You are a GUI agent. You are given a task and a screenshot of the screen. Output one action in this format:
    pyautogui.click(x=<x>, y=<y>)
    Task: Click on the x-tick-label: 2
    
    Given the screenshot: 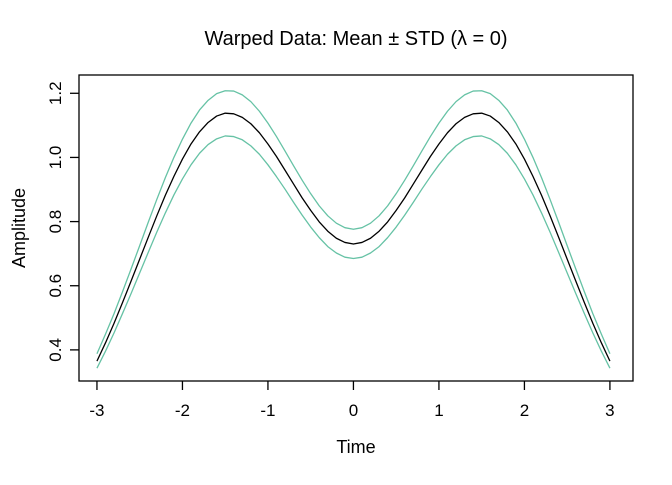 What is the action you would take?
    pyautogui.click(x=524, y=410)
    